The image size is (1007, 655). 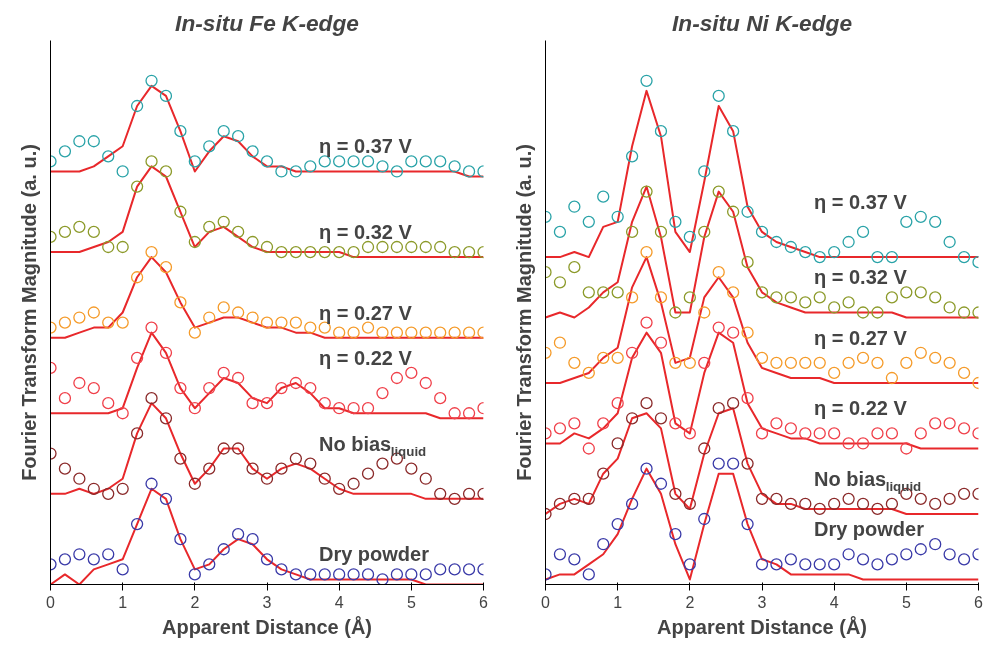 I want to click on series-label: Dry powder, so click(x=374, y=554).